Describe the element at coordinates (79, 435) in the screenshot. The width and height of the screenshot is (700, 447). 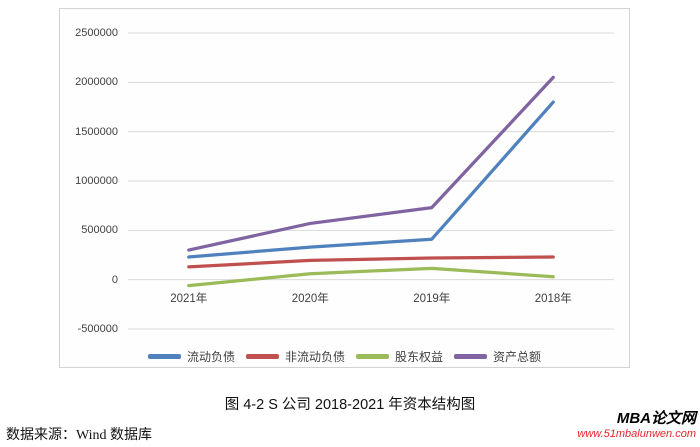
I see `data-source-note: 数据来源：Wind 数据库` at that location.